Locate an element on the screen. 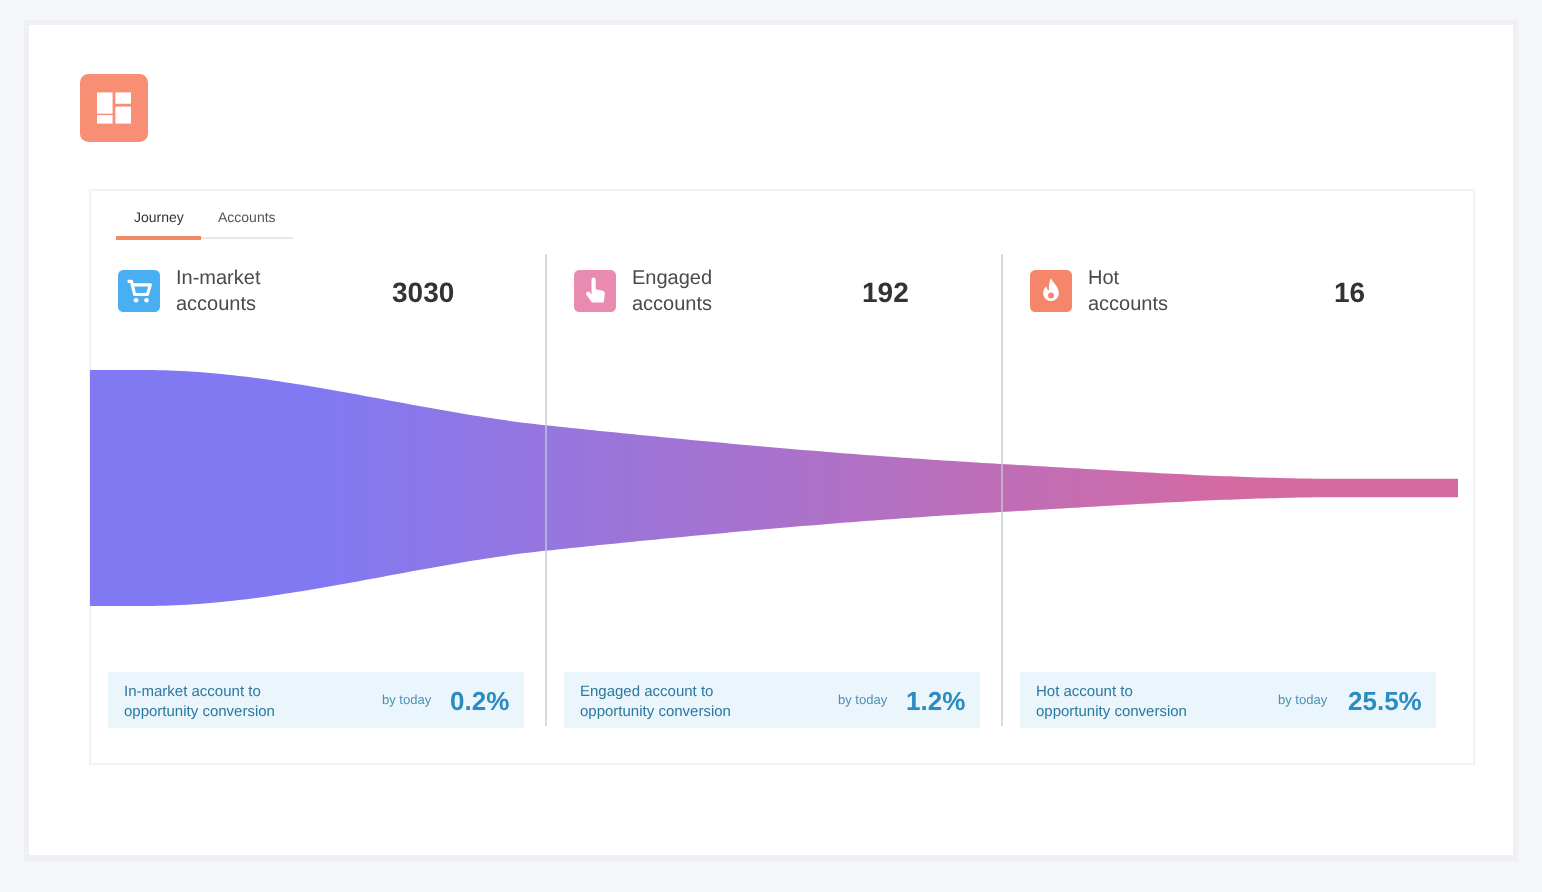 This screenshot has height=892, width=1542. category-label: In-market accounts is located at coordinates (218, 292).